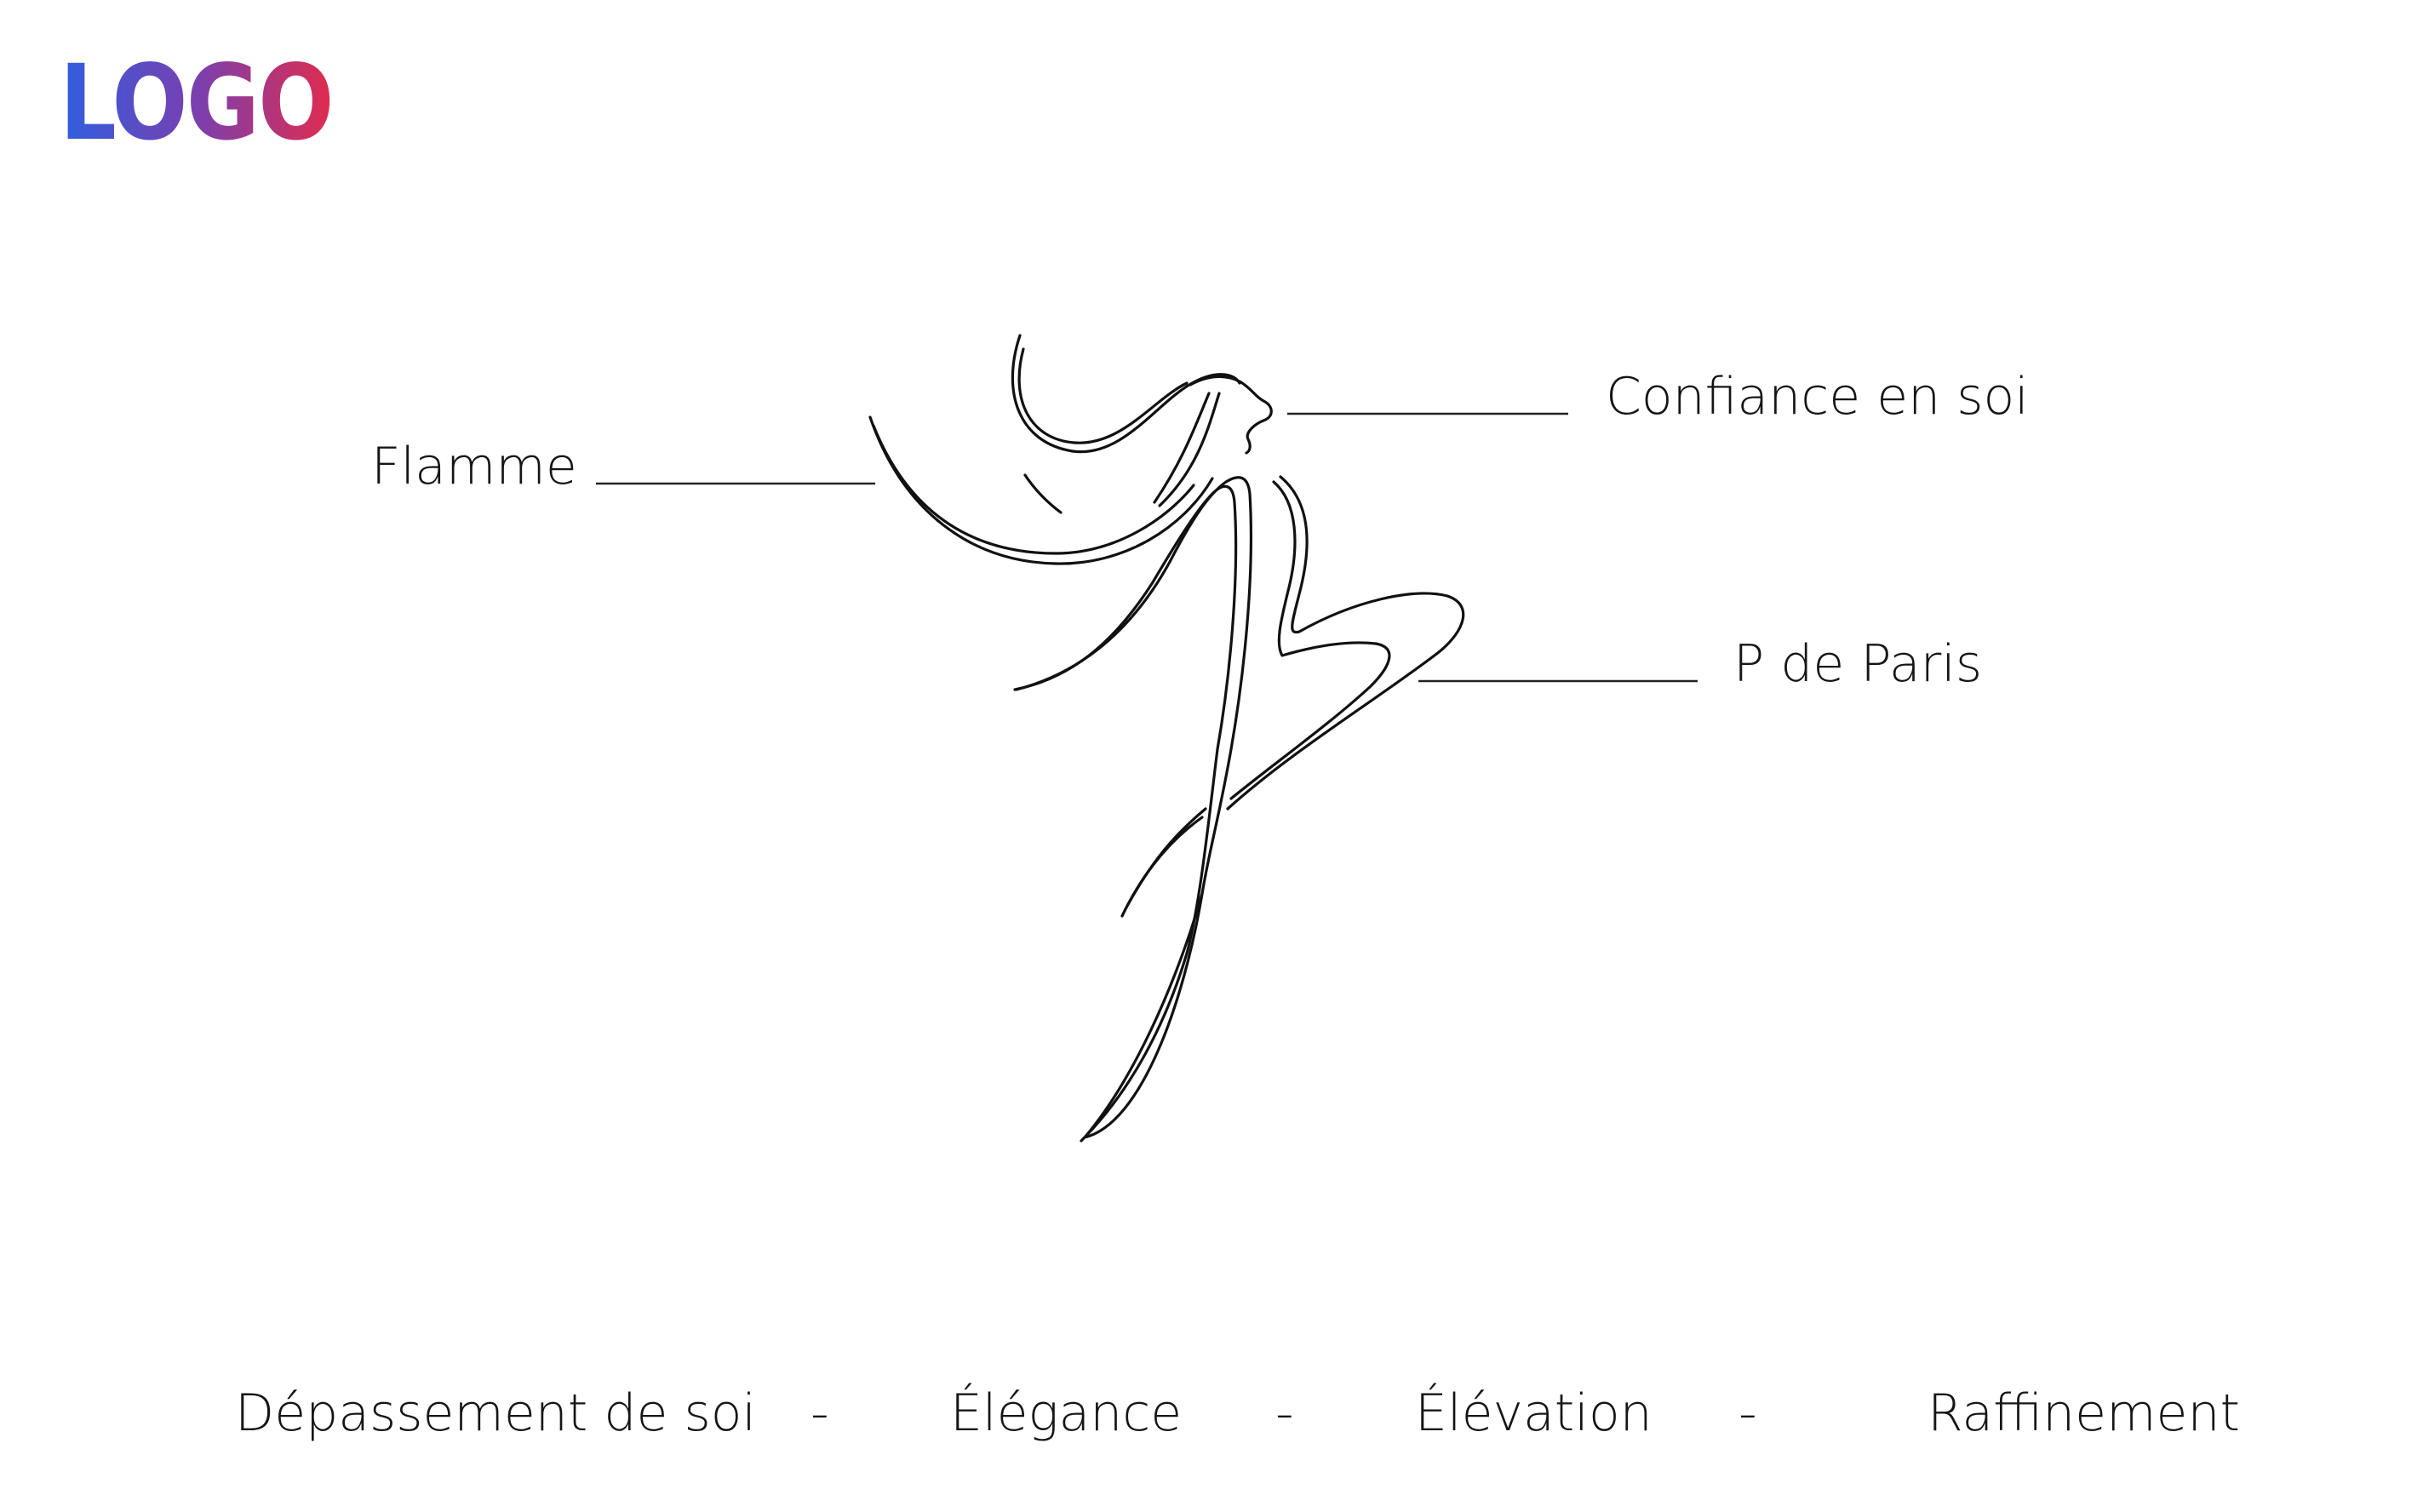 The image size is (2423, 1512). I want to click on face-line-stroke, so click(1182, 448).